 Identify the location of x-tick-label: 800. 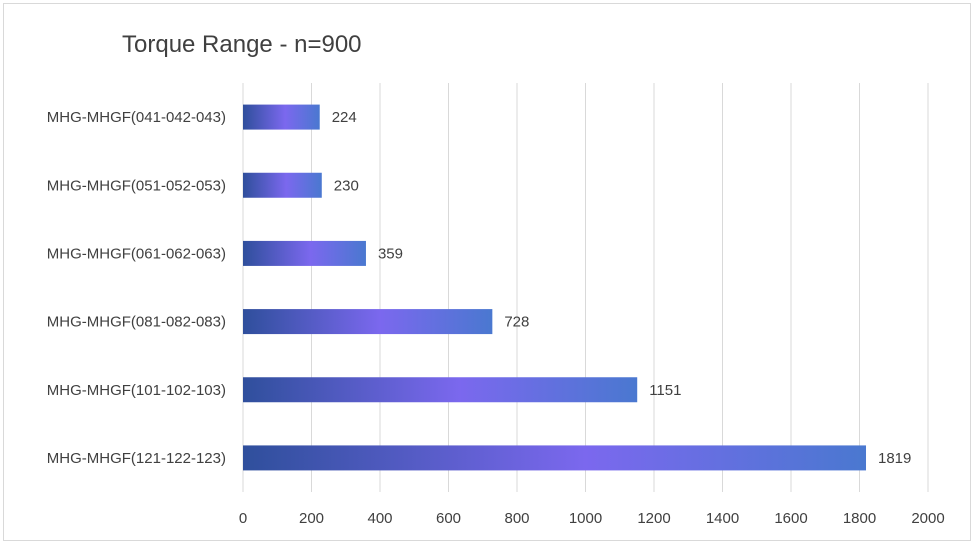
(516, 518).